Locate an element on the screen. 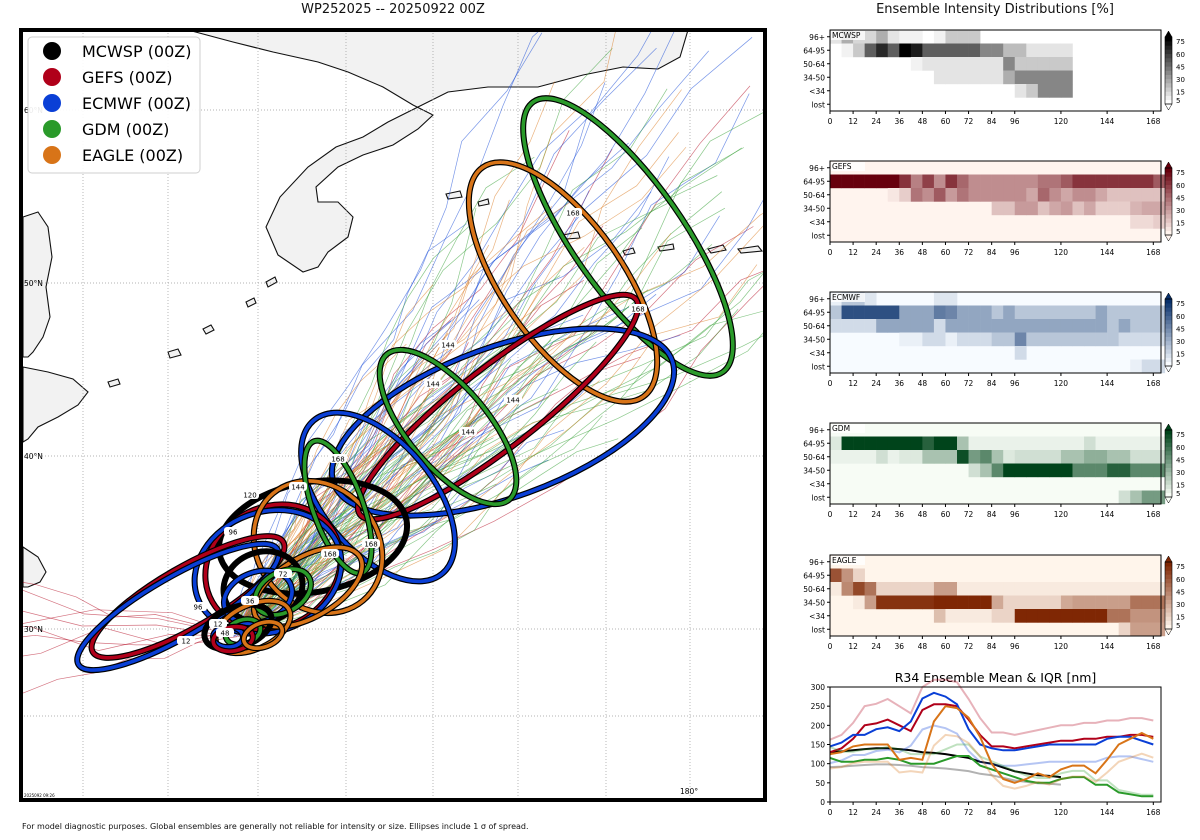 The image size is (1200, 840). panel-name-bg is located at coordinates (848, 560).